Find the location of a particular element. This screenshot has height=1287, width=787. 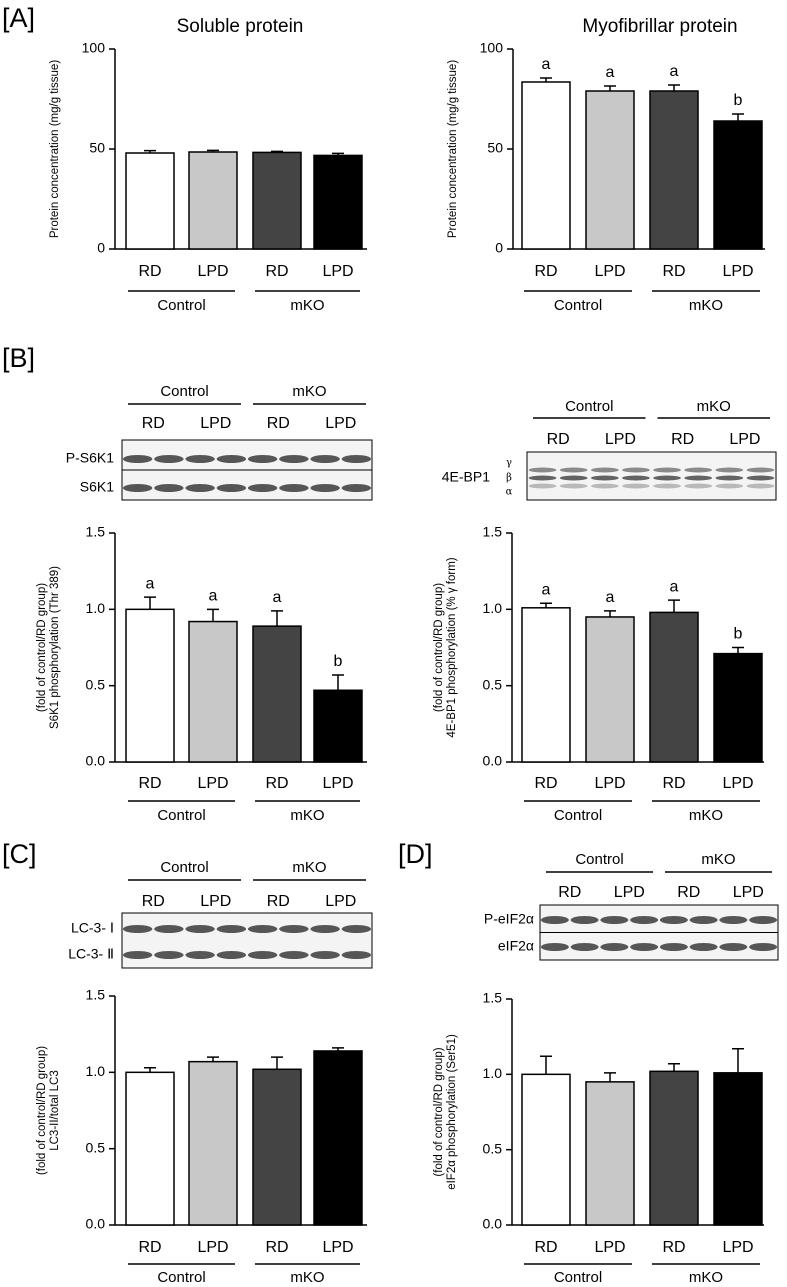

y-tick-label: 100 is located at coordinates (94, 48).